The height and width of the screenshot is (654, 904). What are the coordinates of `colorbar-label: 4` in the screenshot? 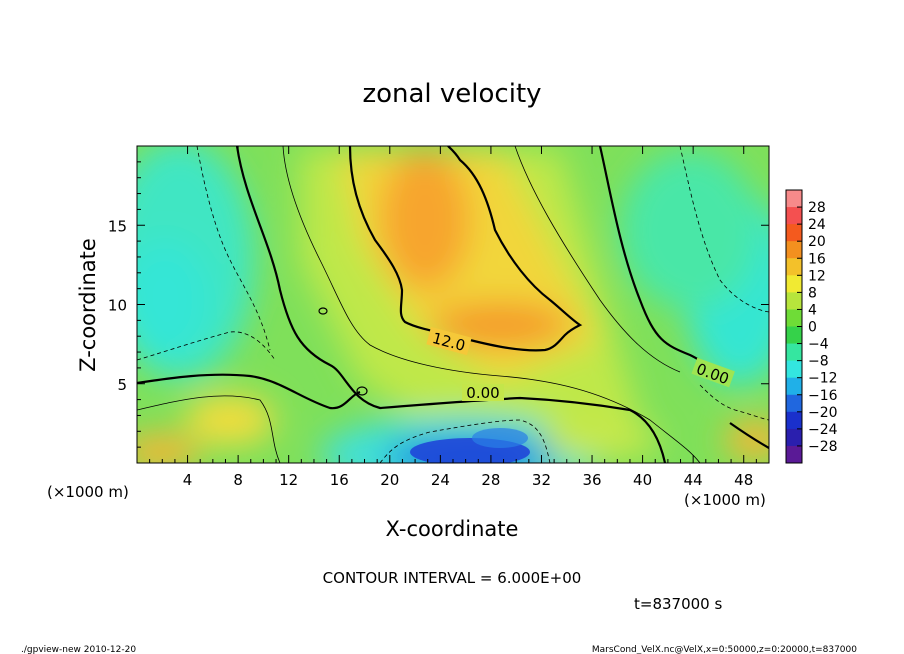 It's located at (812, 310).